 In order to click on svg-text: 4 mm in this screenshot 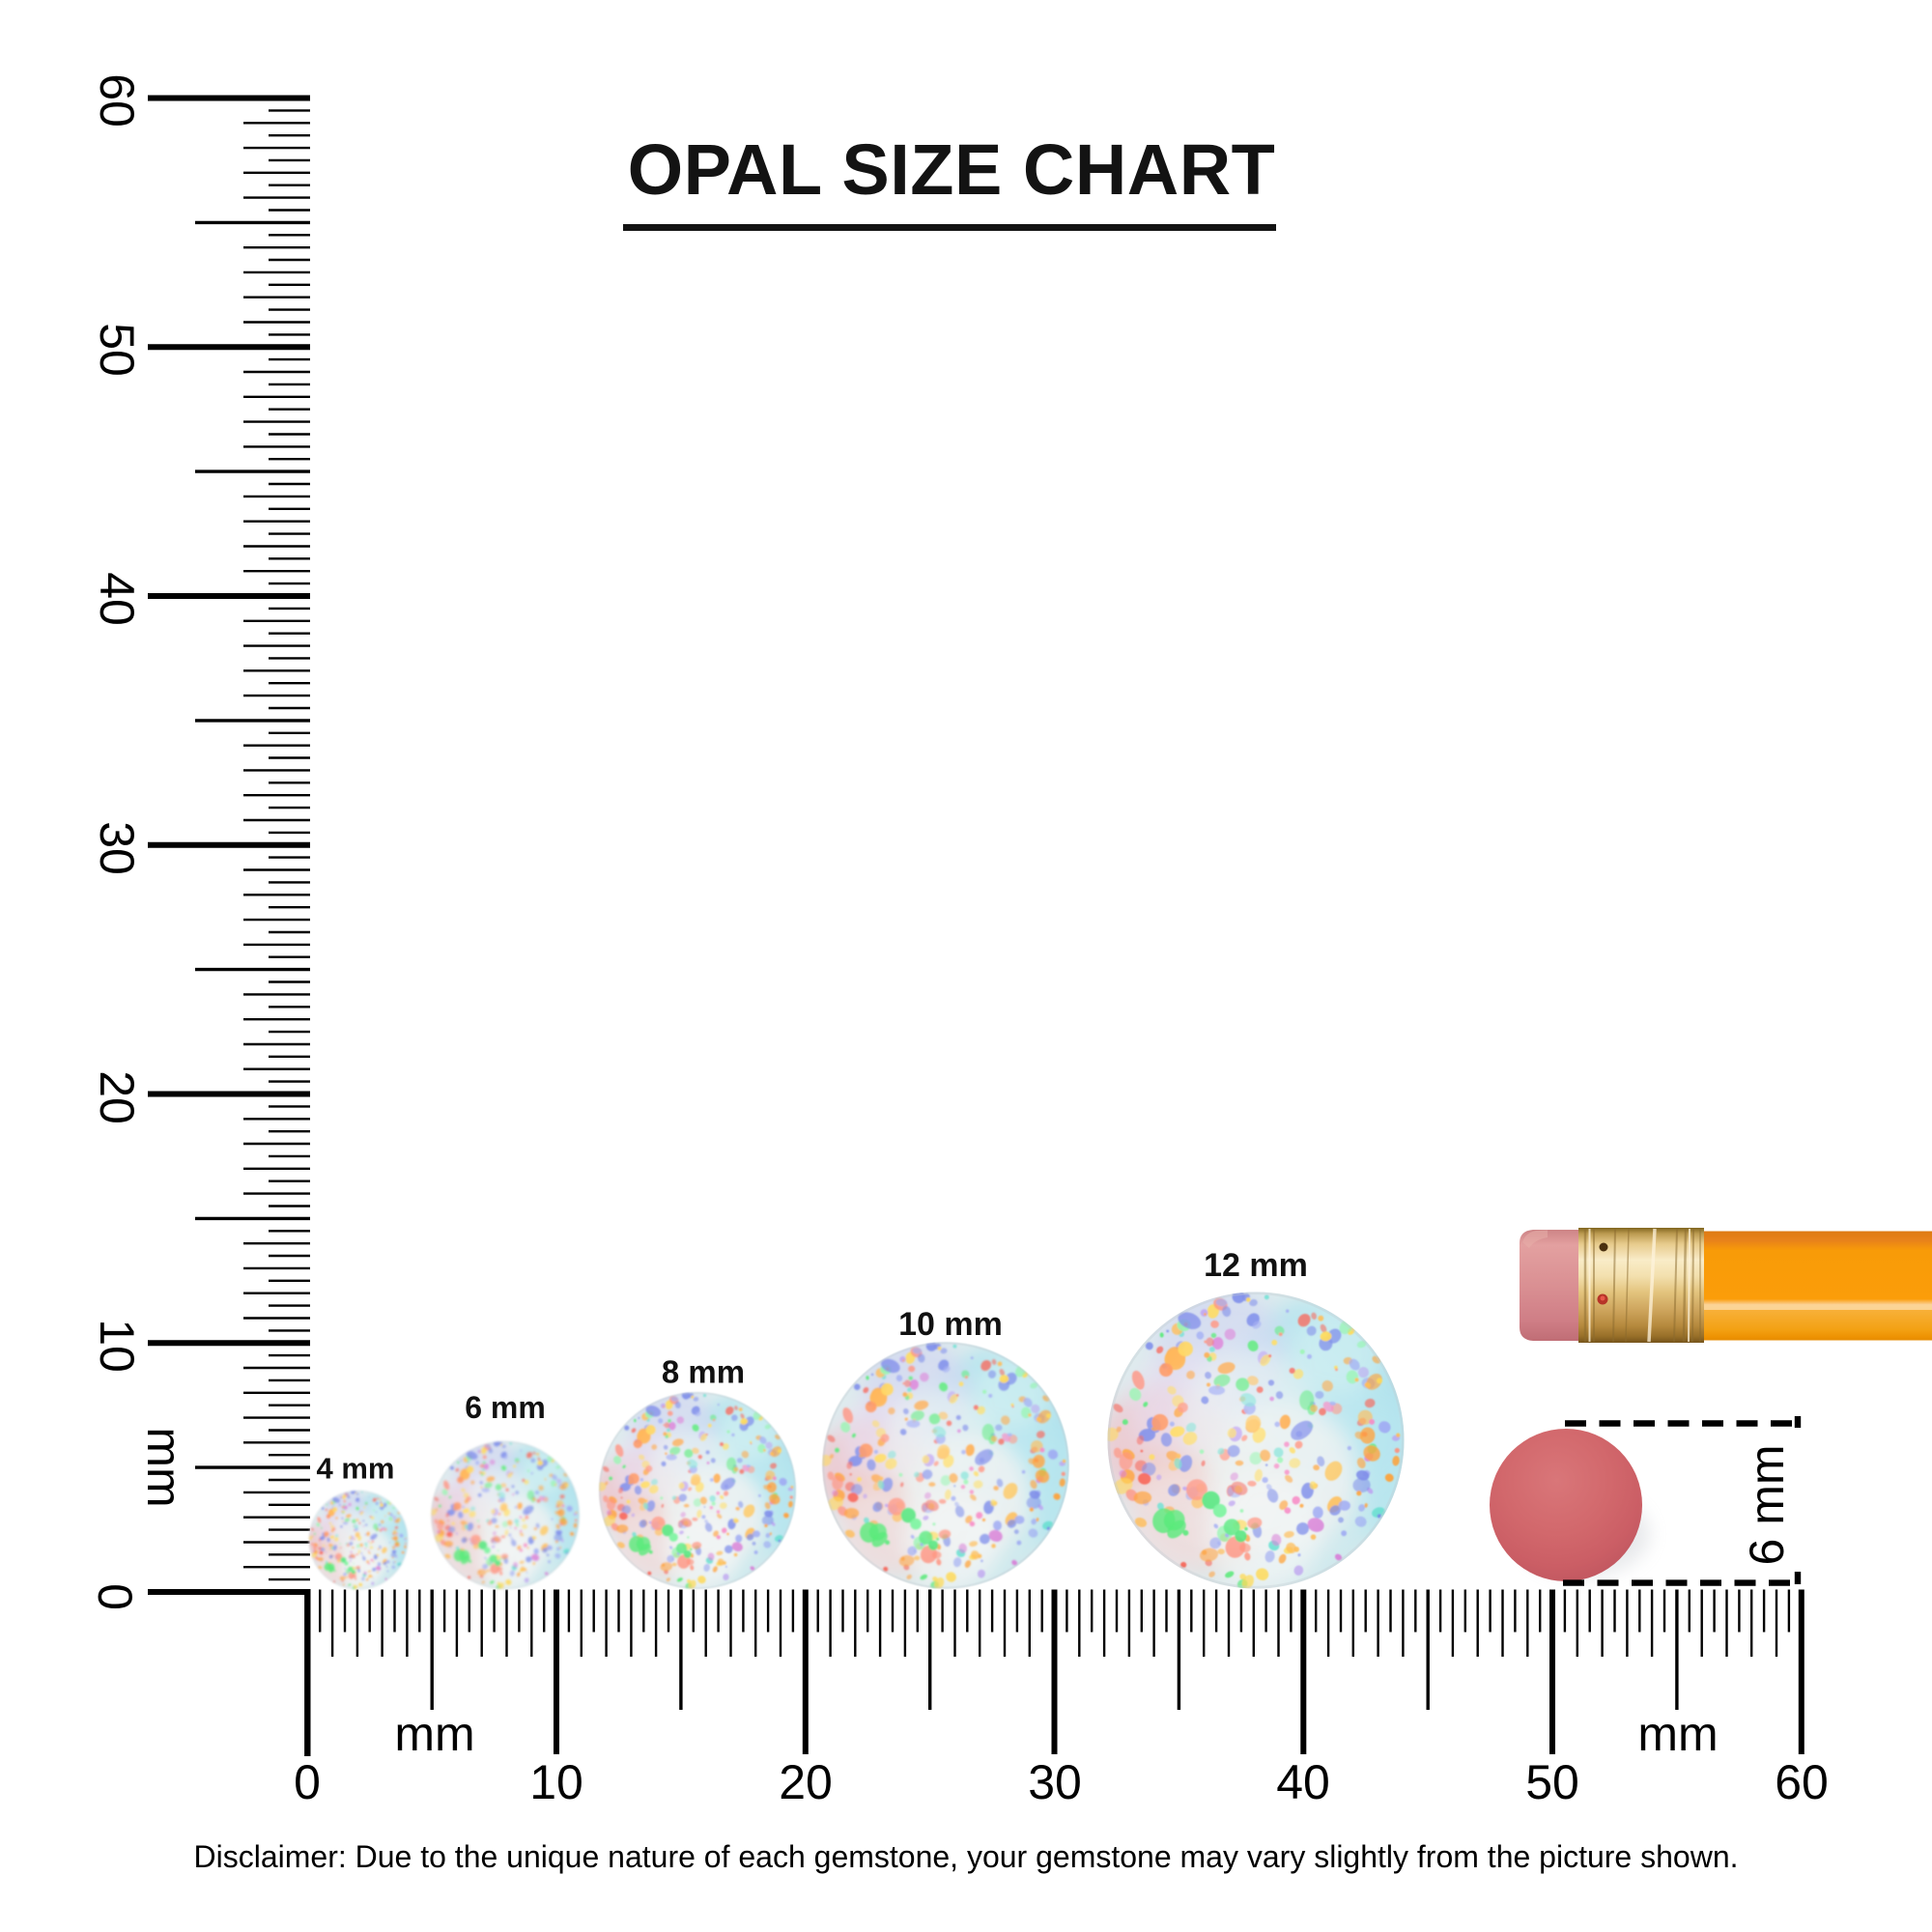, I will do `click(356, 1469)`.